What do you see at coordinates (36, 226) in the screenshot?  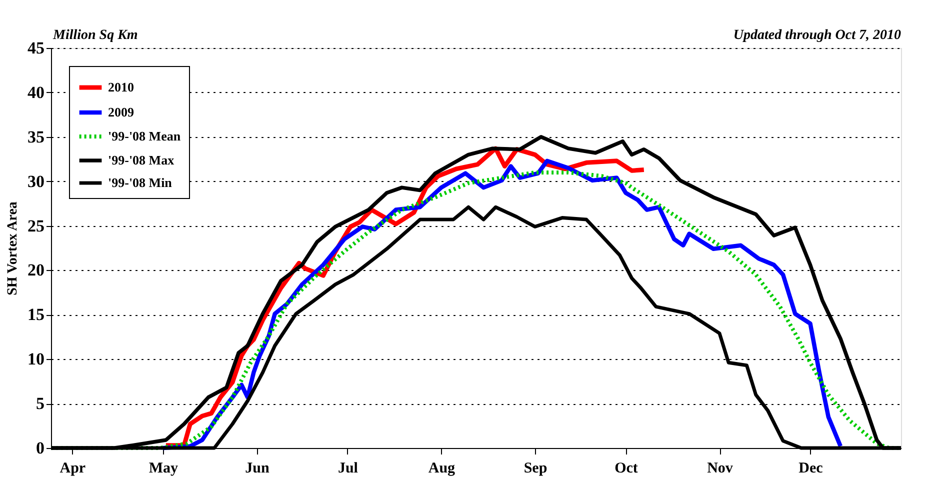 I see `y-tick-label: 25` at bounding box center [36, 226].